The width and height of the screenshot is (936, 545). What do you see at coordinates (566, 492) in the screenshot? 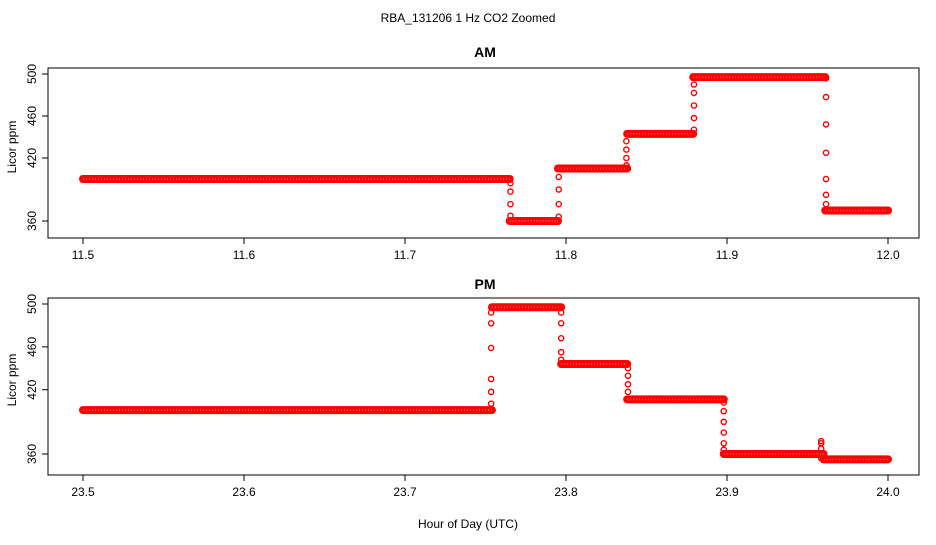
I see `pm-x-tick-label-3: 23.8` at bounding box center [566, 492].